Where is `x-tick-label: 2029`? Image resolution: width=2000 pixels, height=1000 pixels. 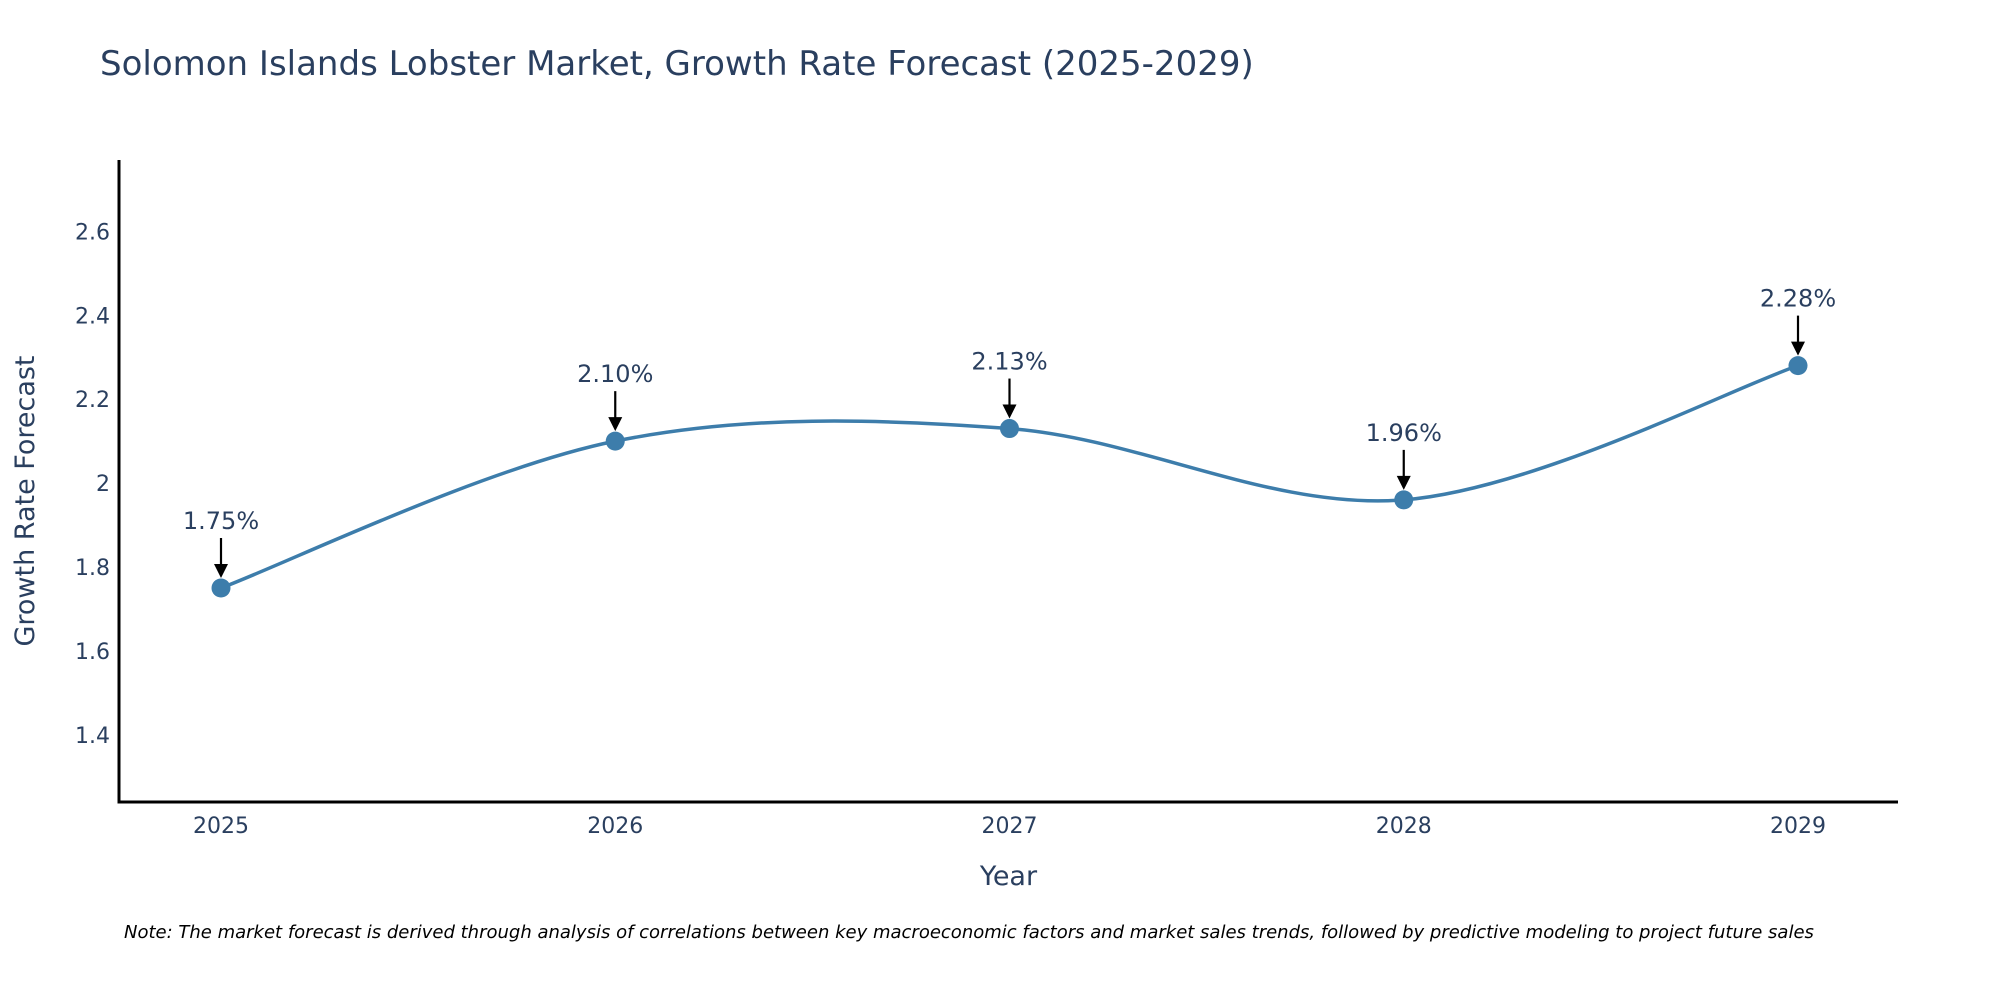
x-tick-label: 2029 is located at coordinates (1798, 826).